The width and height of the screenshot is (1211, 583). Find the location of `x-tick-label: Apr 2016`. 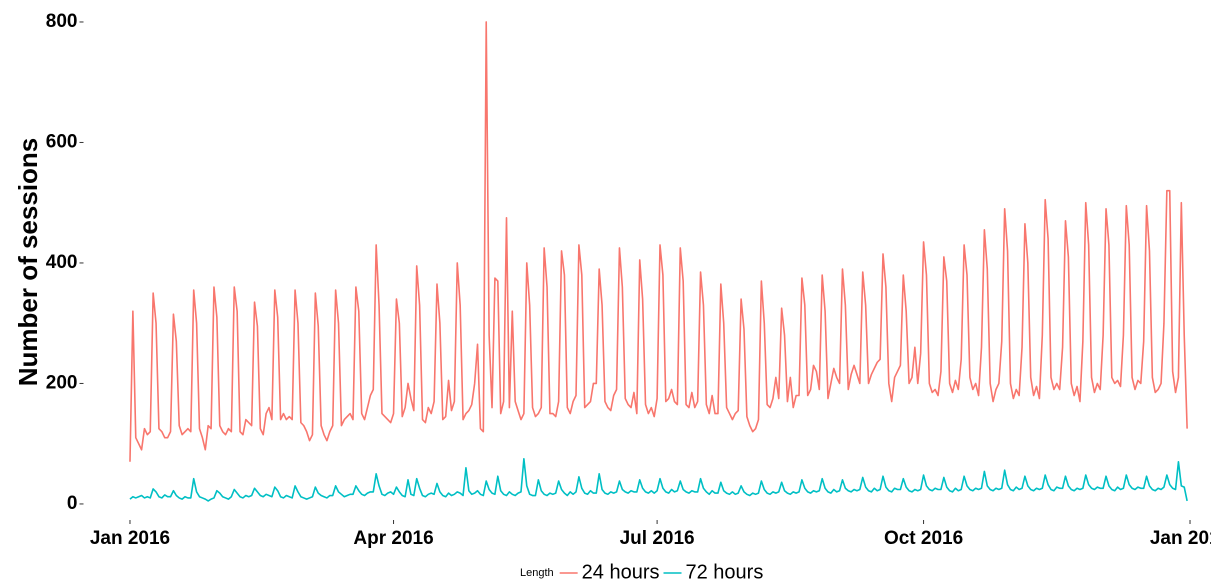

x-tick-label: Apr 2016 is located at coordinates (393, 538).